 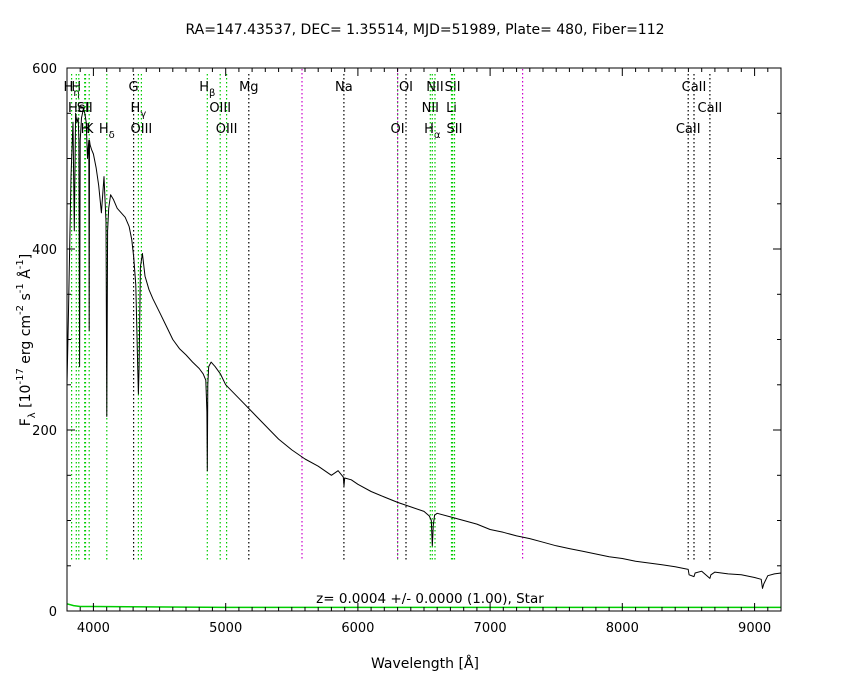 What do you see at coordinates (430, 108) in the screenshot?
I see `line-marker-label-17: NII` at bounding box center [430, 108].